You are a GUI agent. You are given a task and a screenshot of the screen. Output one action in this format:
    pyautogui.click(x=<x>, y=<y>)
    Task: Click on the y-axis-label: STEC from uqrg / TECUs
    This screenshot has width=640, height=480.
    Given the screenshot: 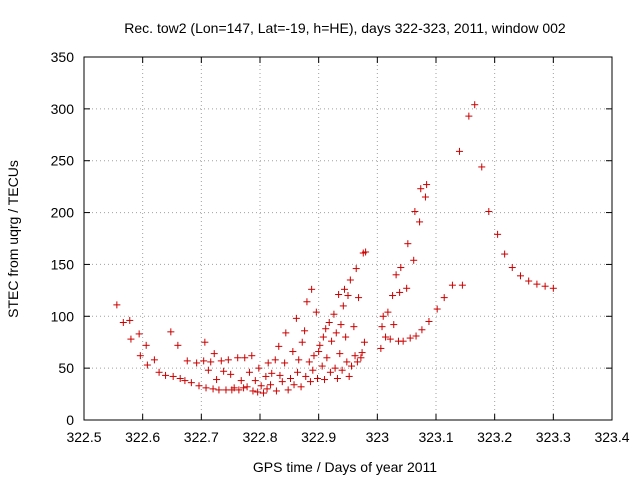 What is the action you would take?
    pyautogui.click(x=13, y=239)
    